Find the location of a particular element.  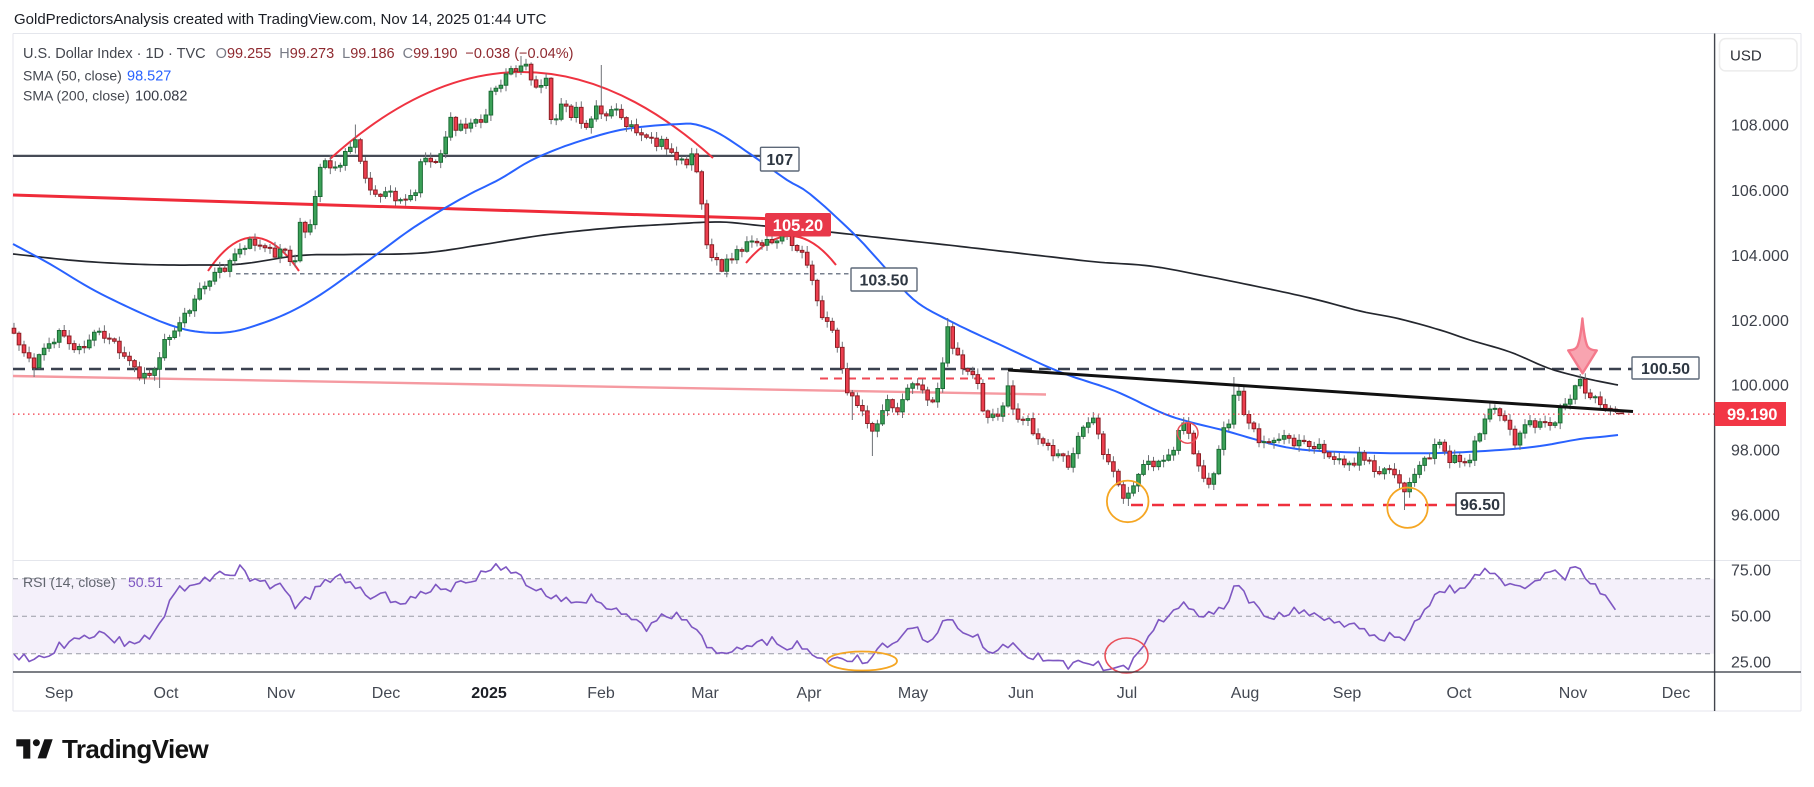

svg-text: 96.50 is located at coordinates (1480, 505).